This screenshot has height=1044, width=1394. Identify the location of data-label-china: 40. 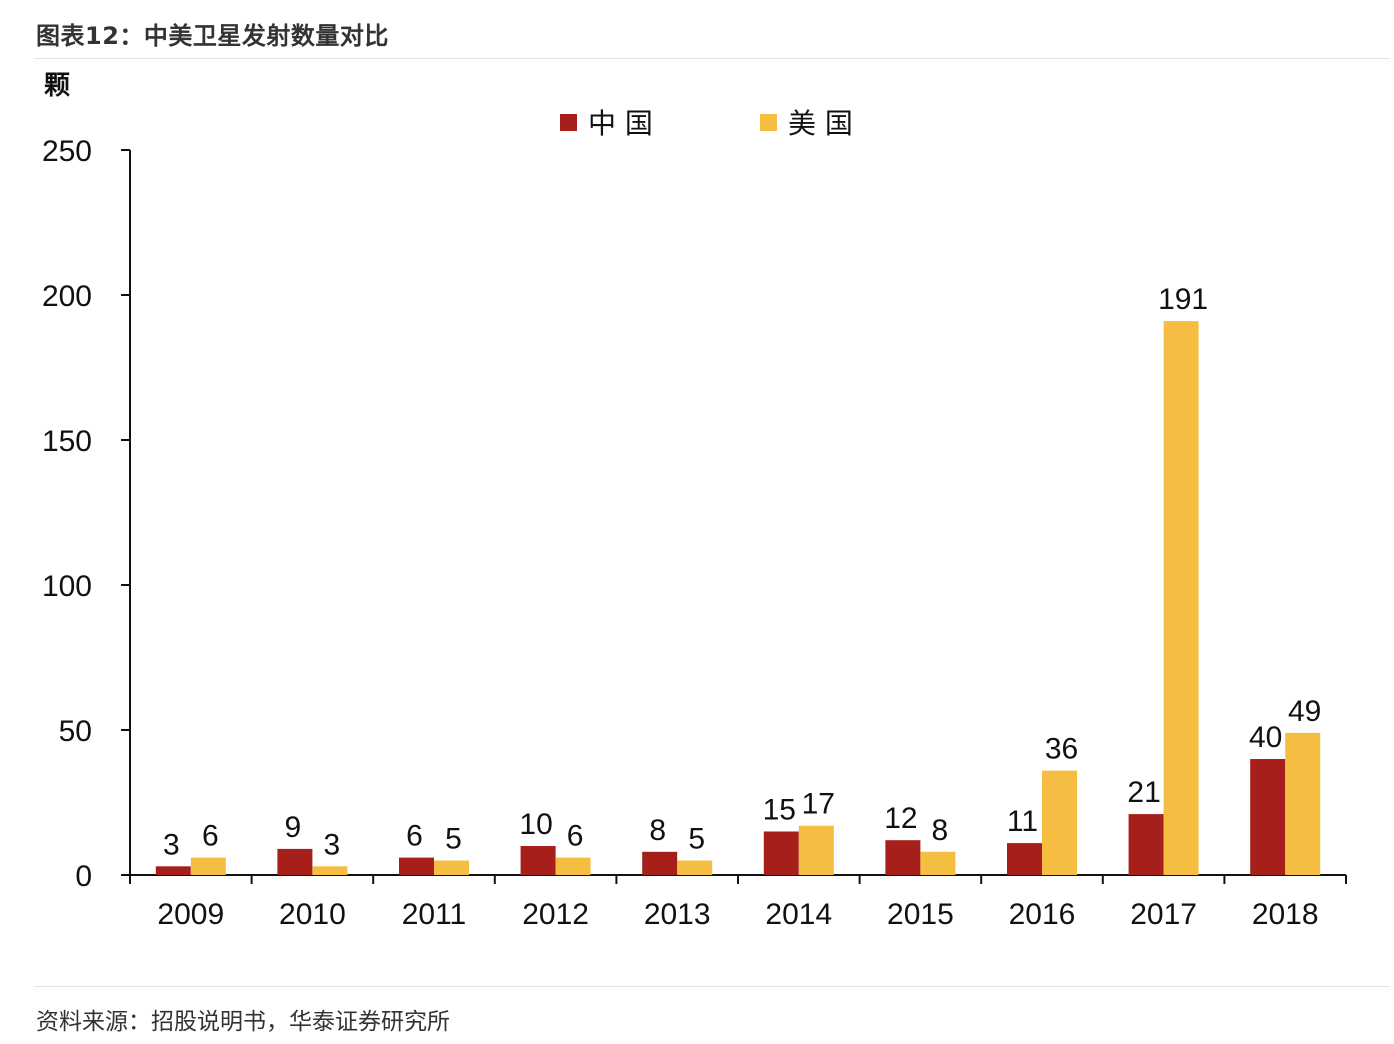
(1265, 737).